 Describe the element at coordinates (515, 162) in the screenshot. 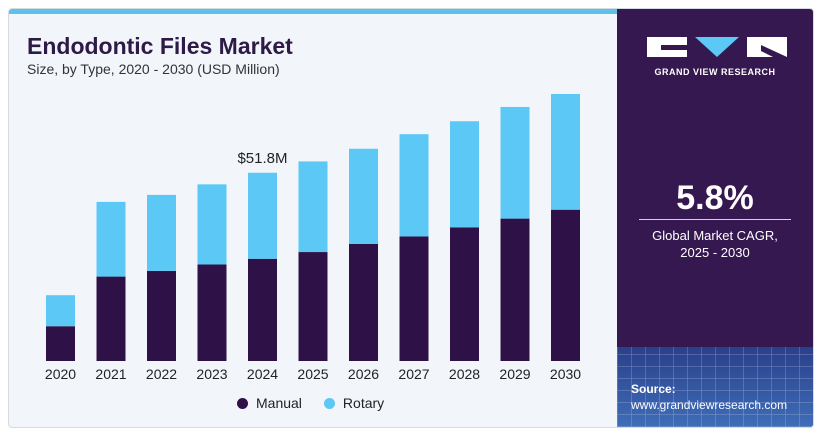

I see `bar-rotary-2029` at that location.